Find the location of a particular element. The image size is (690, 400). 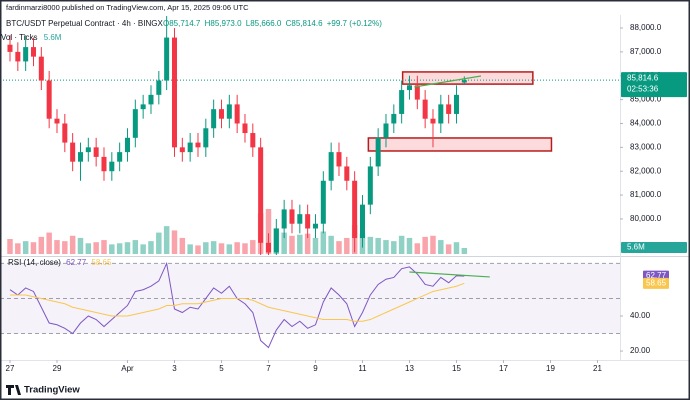

zone is located at coordinates (460, 144).